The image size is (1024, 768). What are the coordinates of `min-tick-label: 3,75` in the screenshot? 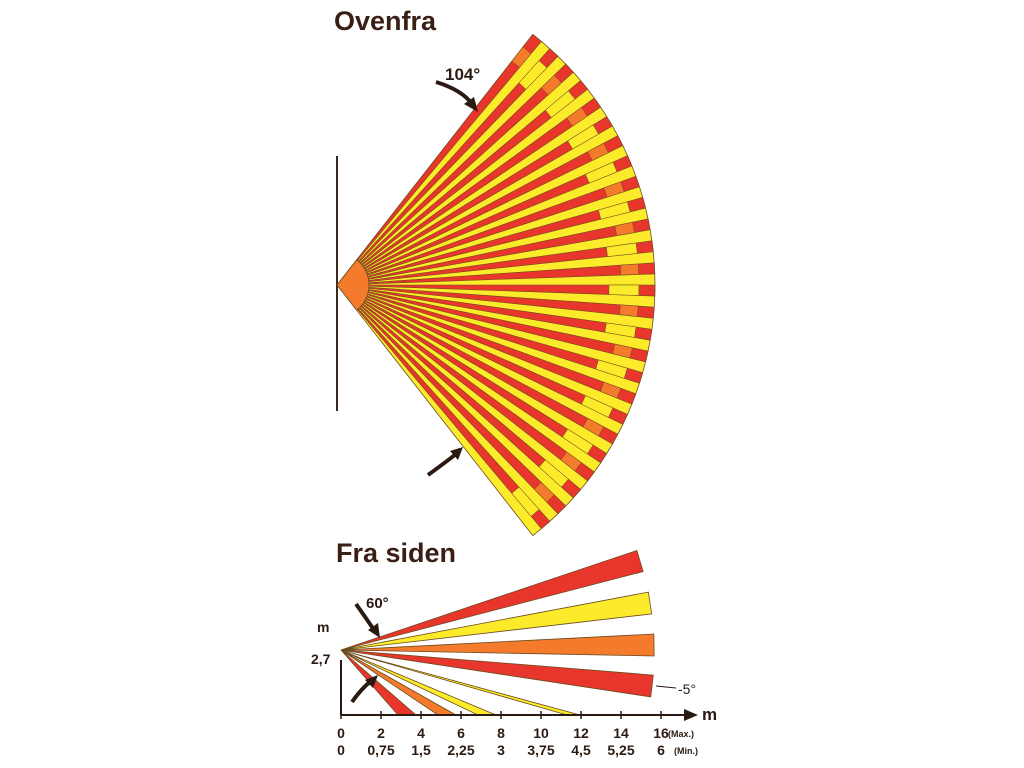 It's located at (540, 750).